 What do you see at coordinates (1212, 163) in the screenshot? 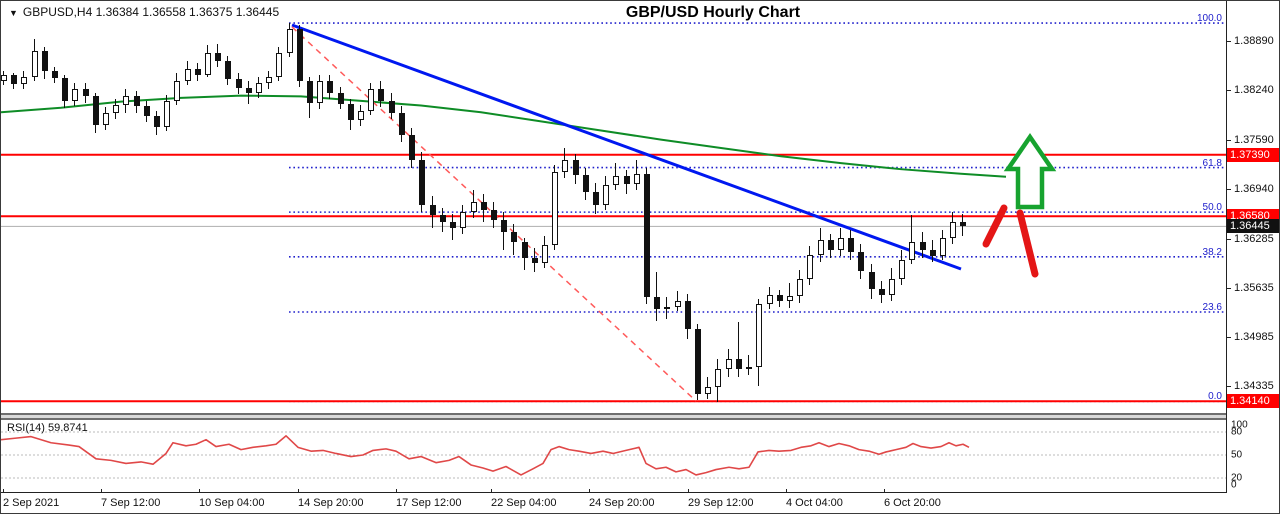
I see `fib-level-label: 61.8` at bounding box center [1212, 163].